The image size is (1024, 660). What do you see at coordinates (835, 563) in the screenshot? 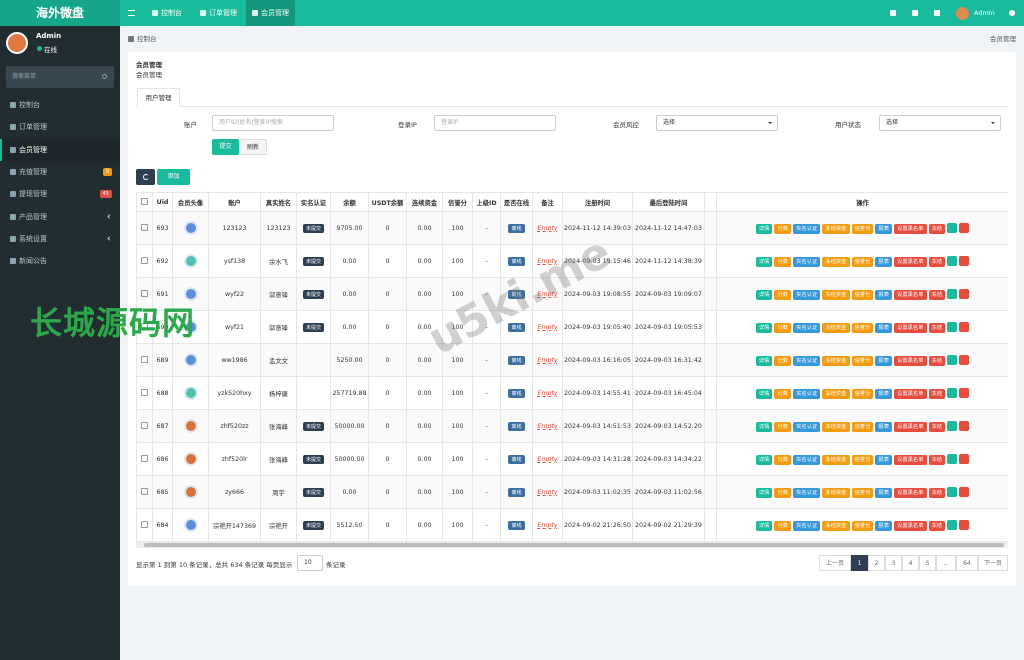
I see `page-button: 上一页` at bounding box center [835, 563].